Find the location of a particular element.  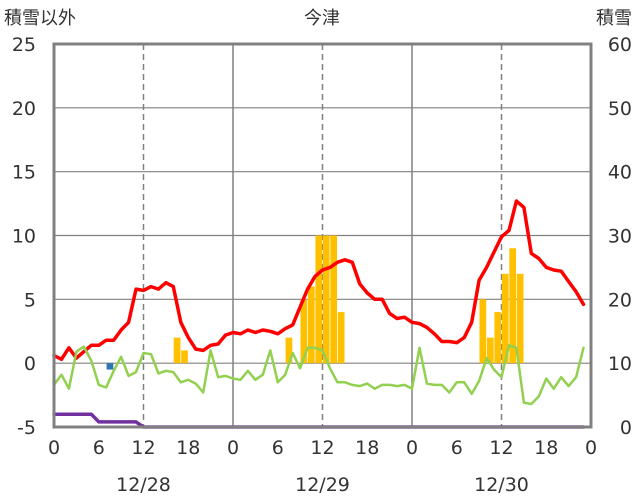

left-tick-label: 20 is located at coordinates (24, 109).